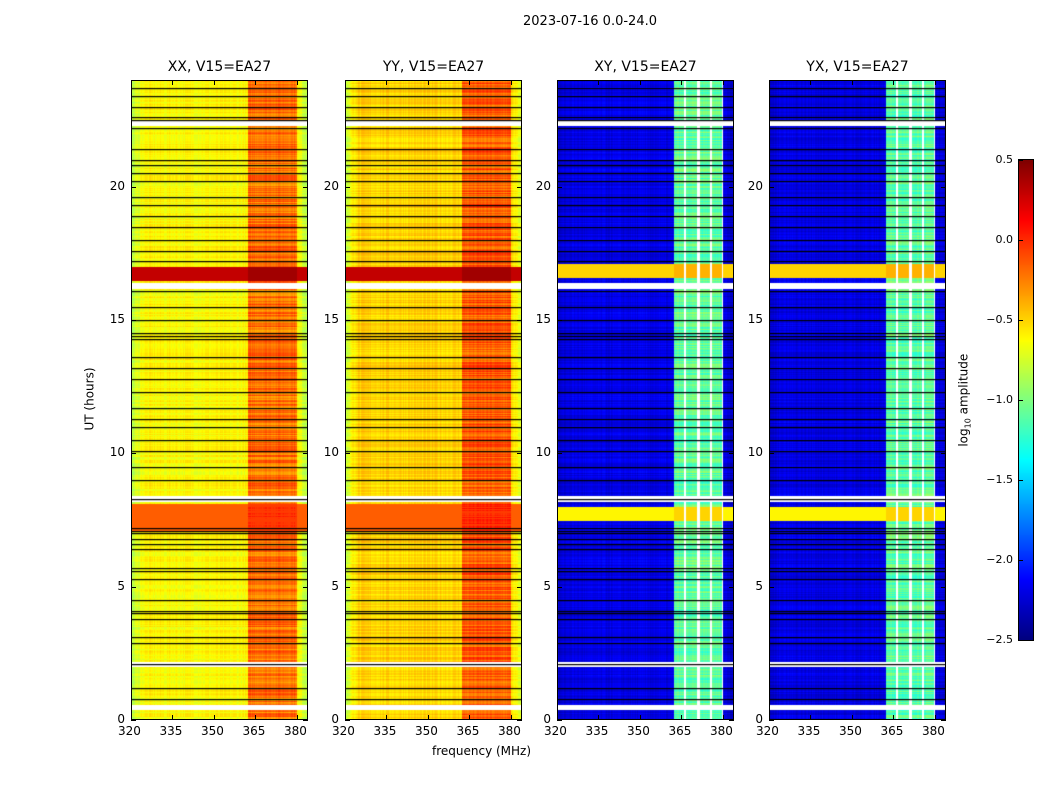  Describe the element at coordinates (968, 423) in the screenshot. I see `colorbar-label-sub: 10` at that location.